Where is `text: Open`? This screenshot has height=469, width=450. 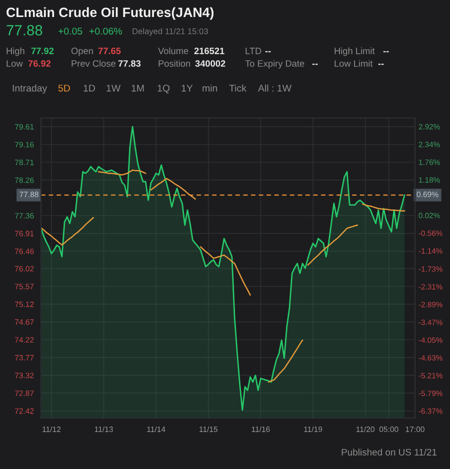
text: Open is located at coordinates (82, 52).